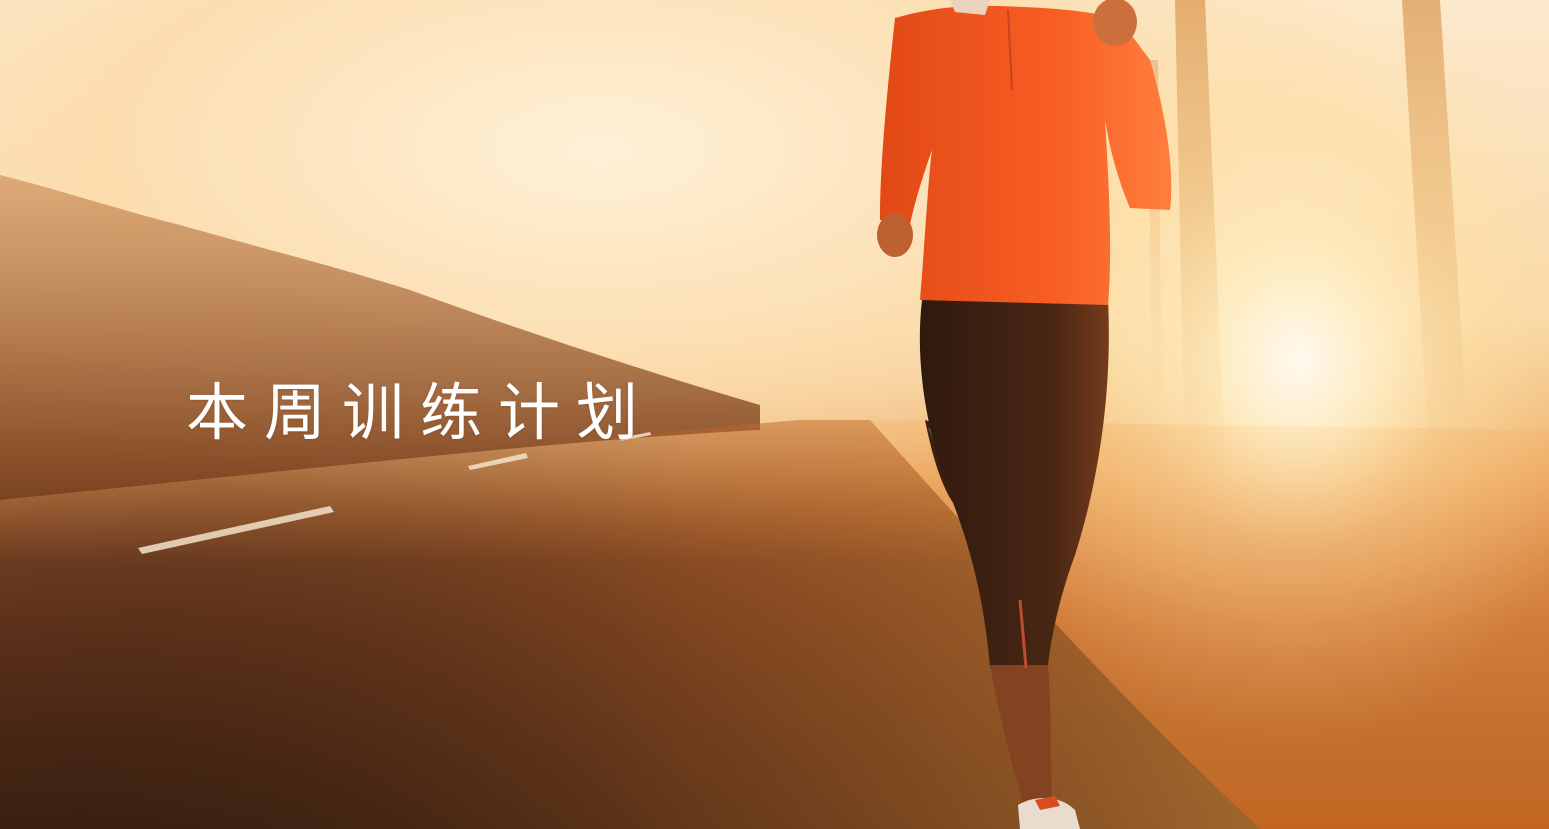 Image resolution: width=1549 pixels, height=829 pixels. I want to click on page-title: 本周训练计划, so click(420, 412).